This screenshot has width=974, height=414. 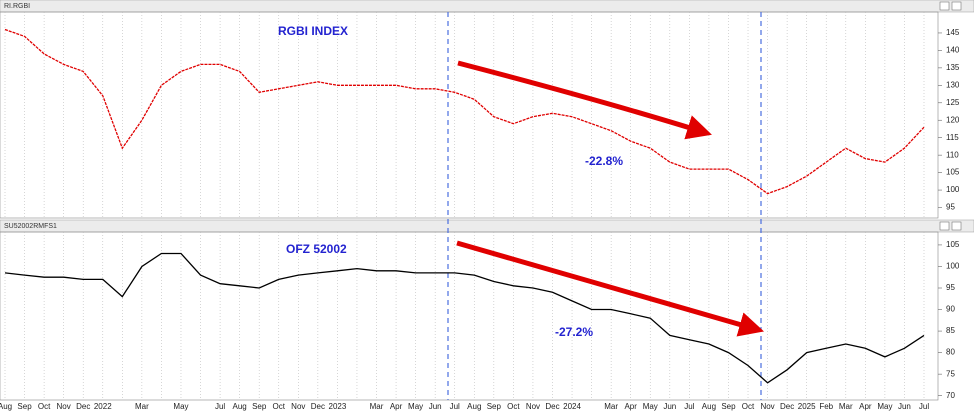 What do you see at coordinates (807, 406) in the screenshot?
I see `x-tick-label: 2025` at bounding box center [807, 406].